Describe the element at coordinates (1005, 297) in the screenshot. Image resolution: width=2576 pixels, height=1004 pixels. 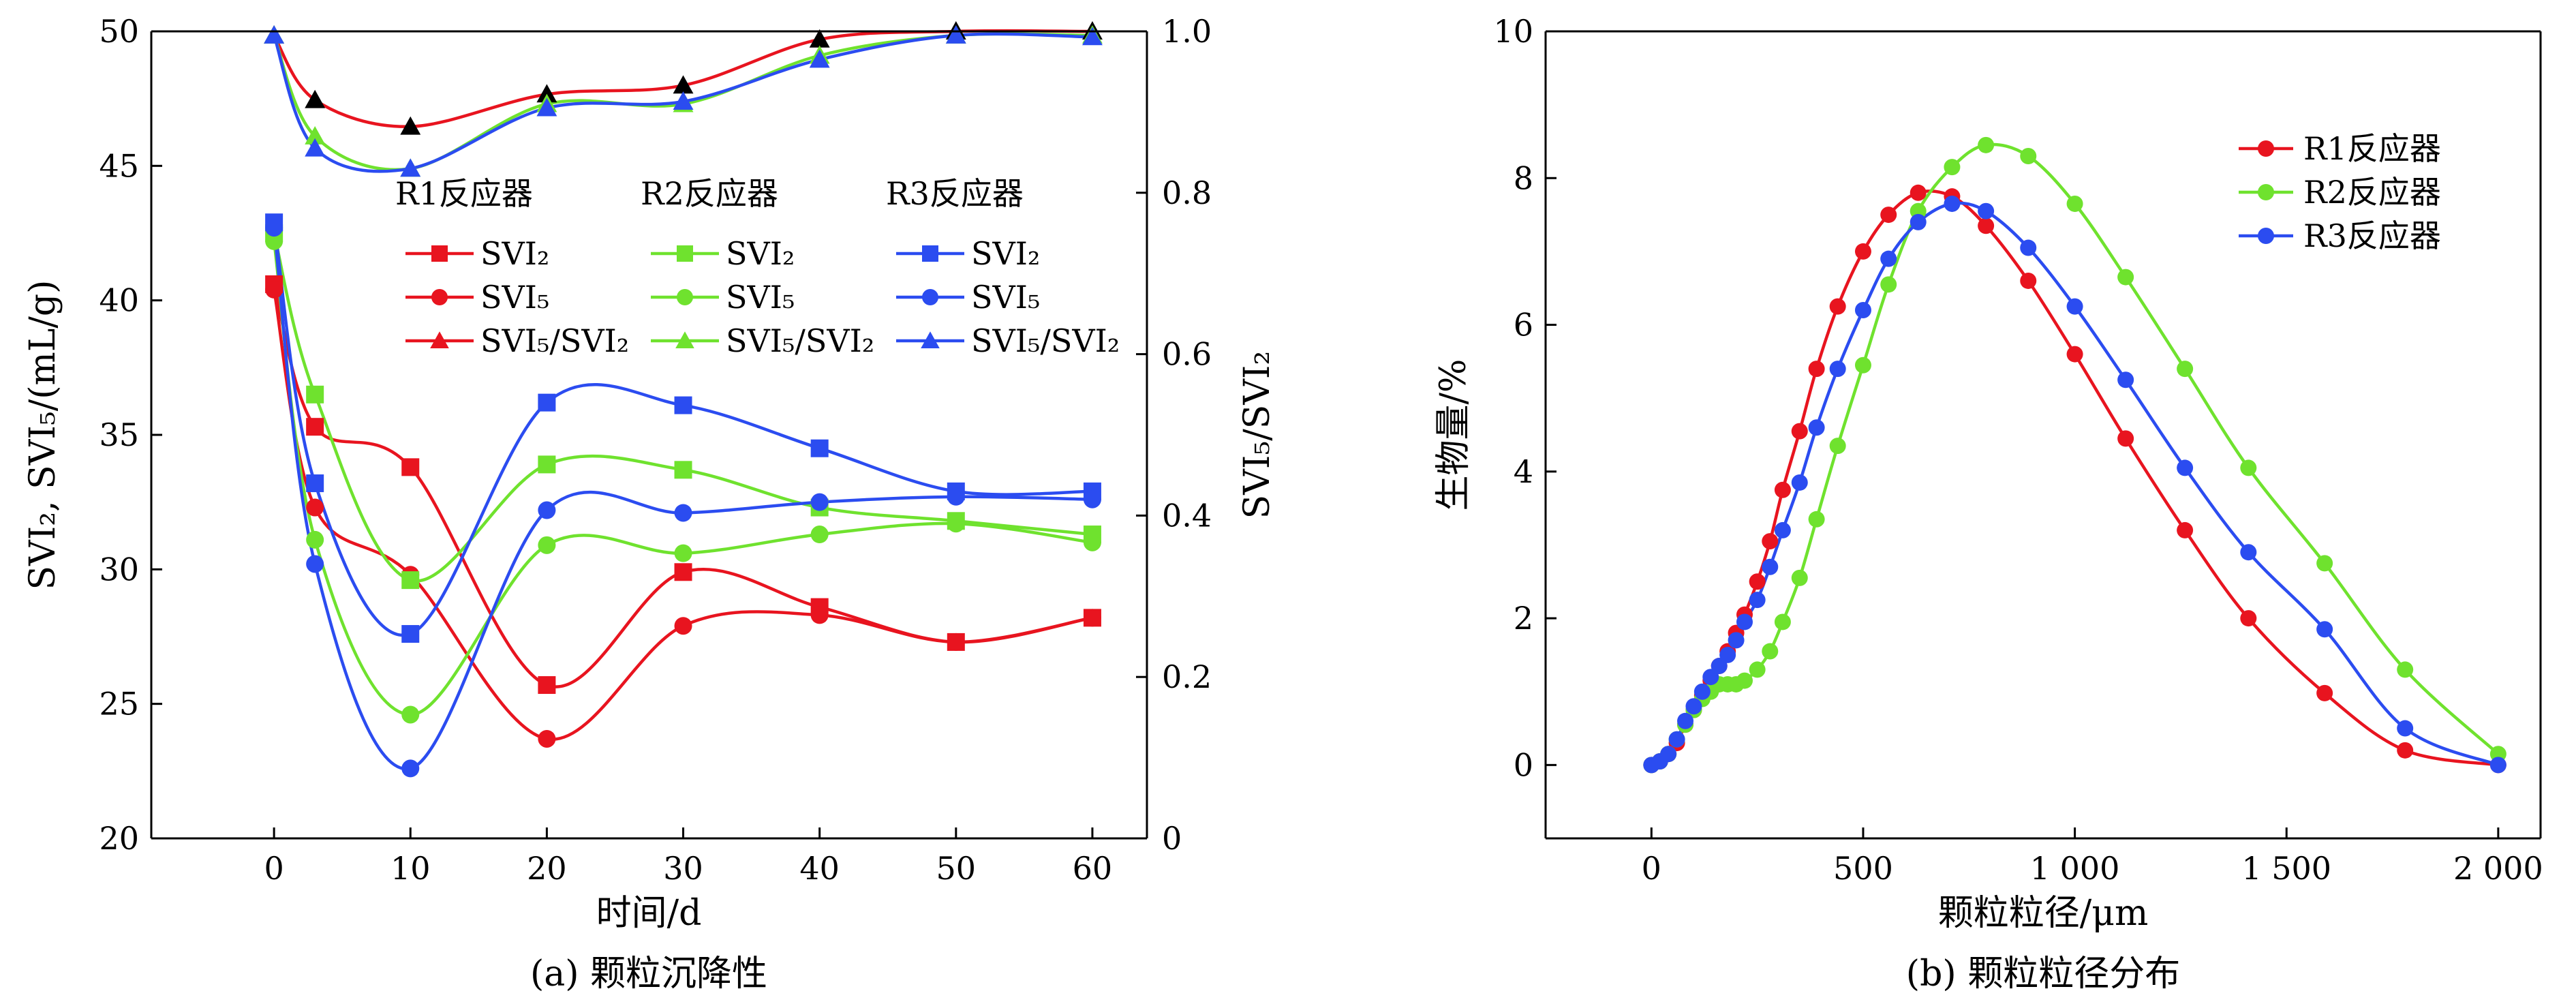
I see `legend-label-r3-circle: SVI₅` at that location.